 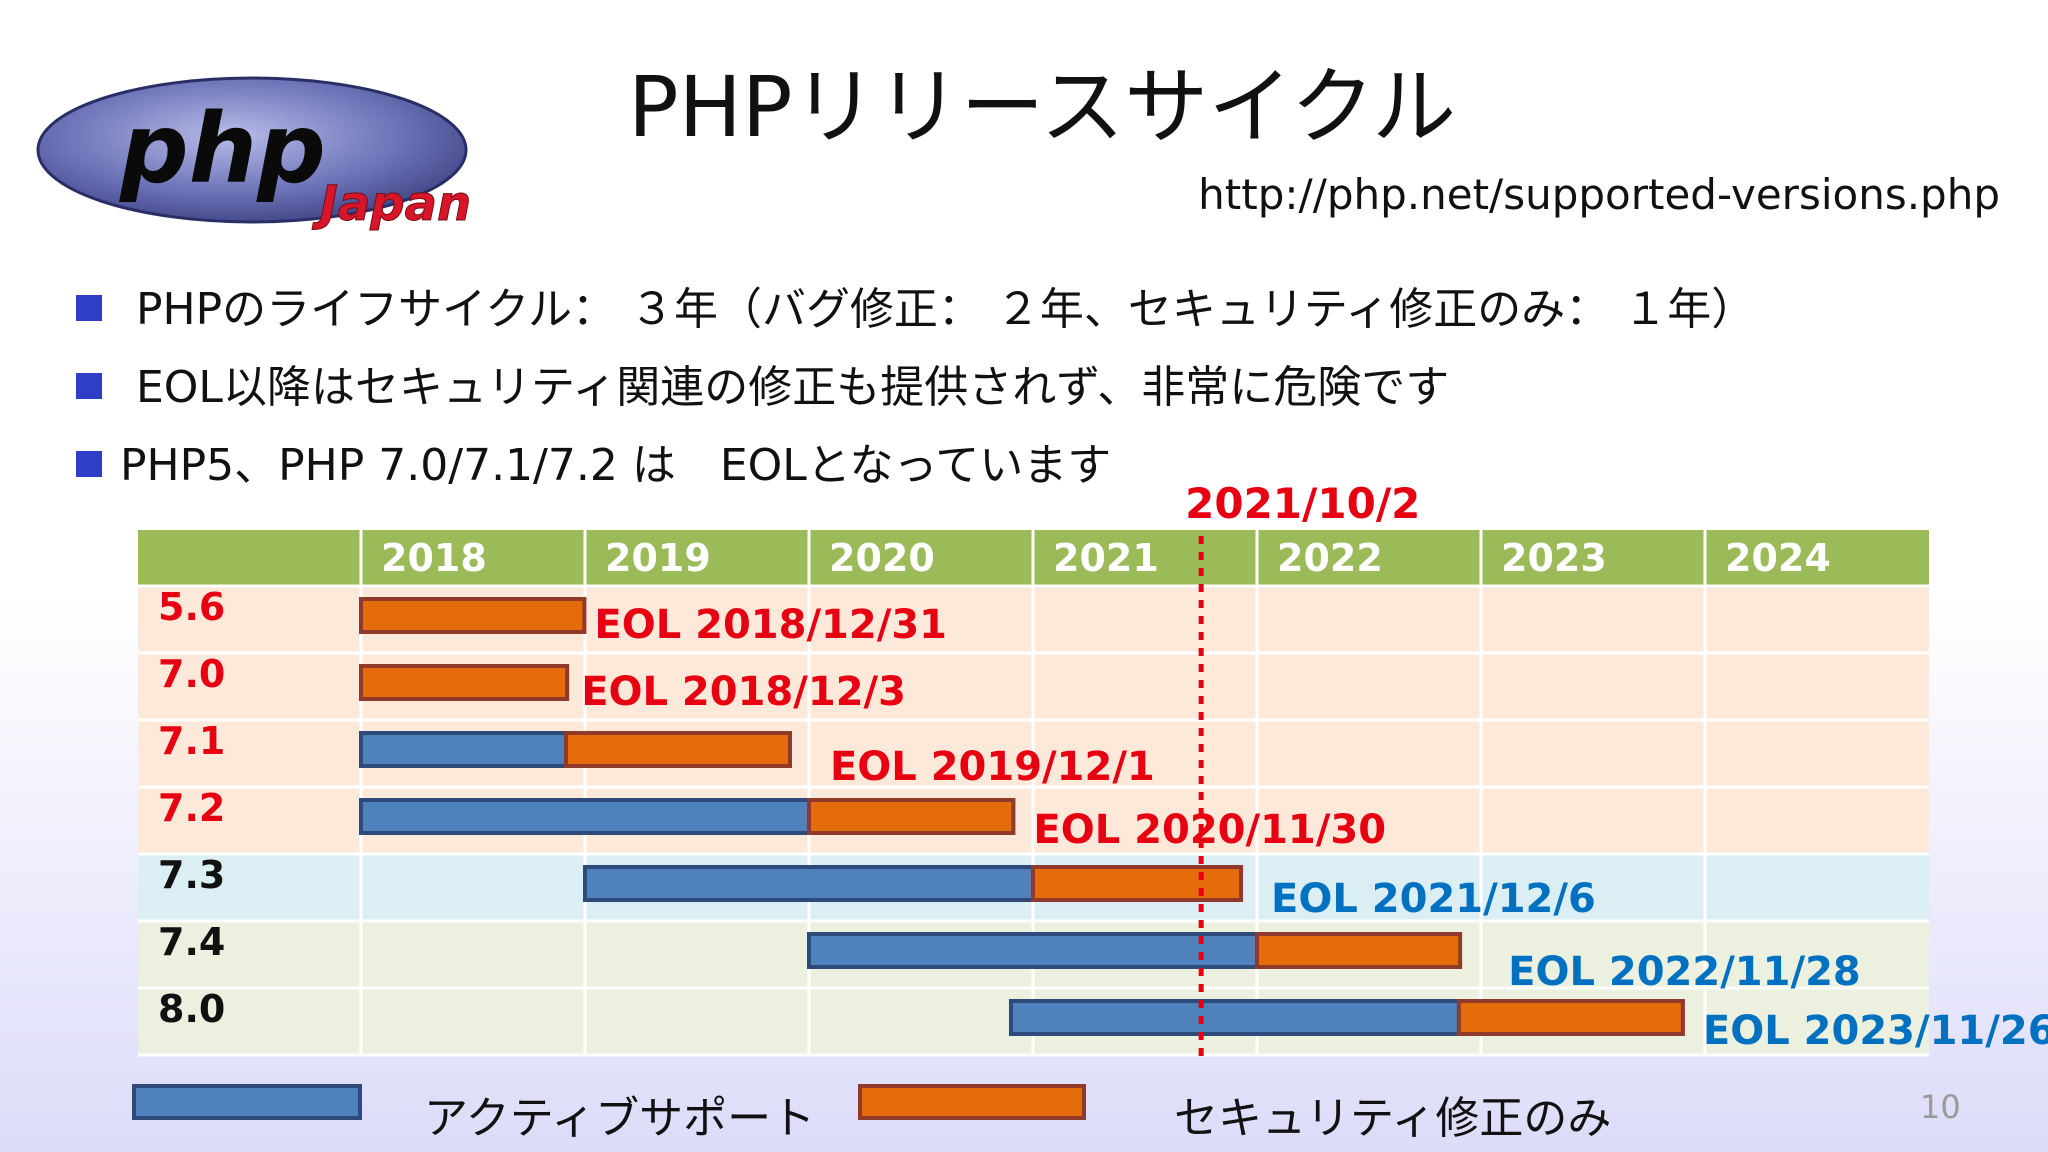 What do you see at coordinates (770, 625) in the screenshot?
I see `eol-label: EOL 2018/12/31` at bounding box center [770, 625].